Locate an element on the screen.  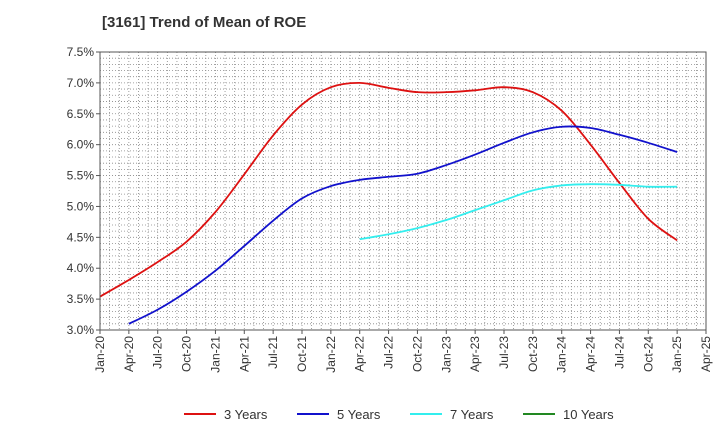
y-tick-label: 5.0% is located at coordinates (81, 206).